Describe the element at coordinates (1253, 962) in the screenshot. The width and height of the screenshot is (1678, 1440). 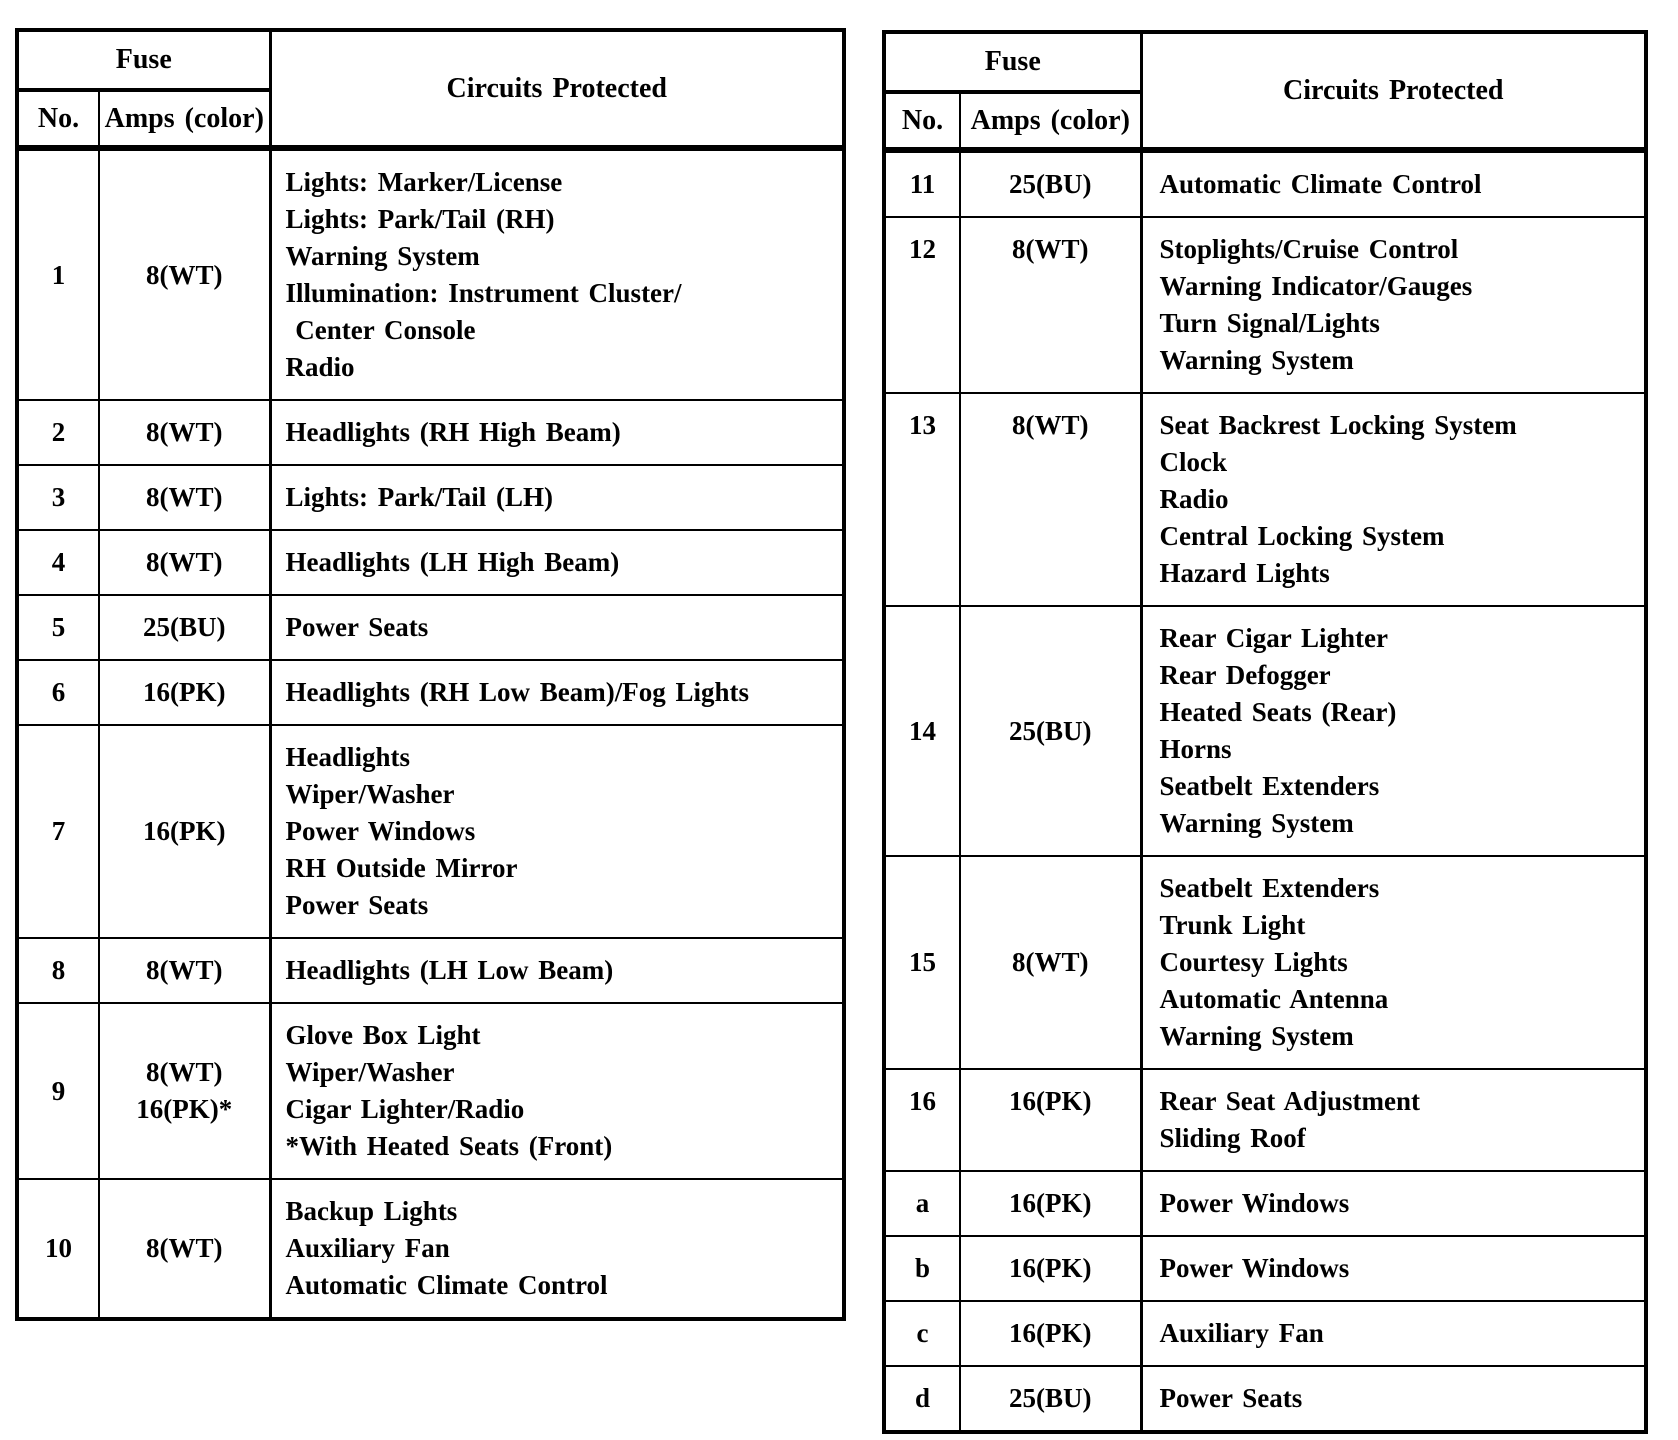
I see `text-line: Courtesy Lights` at that location.